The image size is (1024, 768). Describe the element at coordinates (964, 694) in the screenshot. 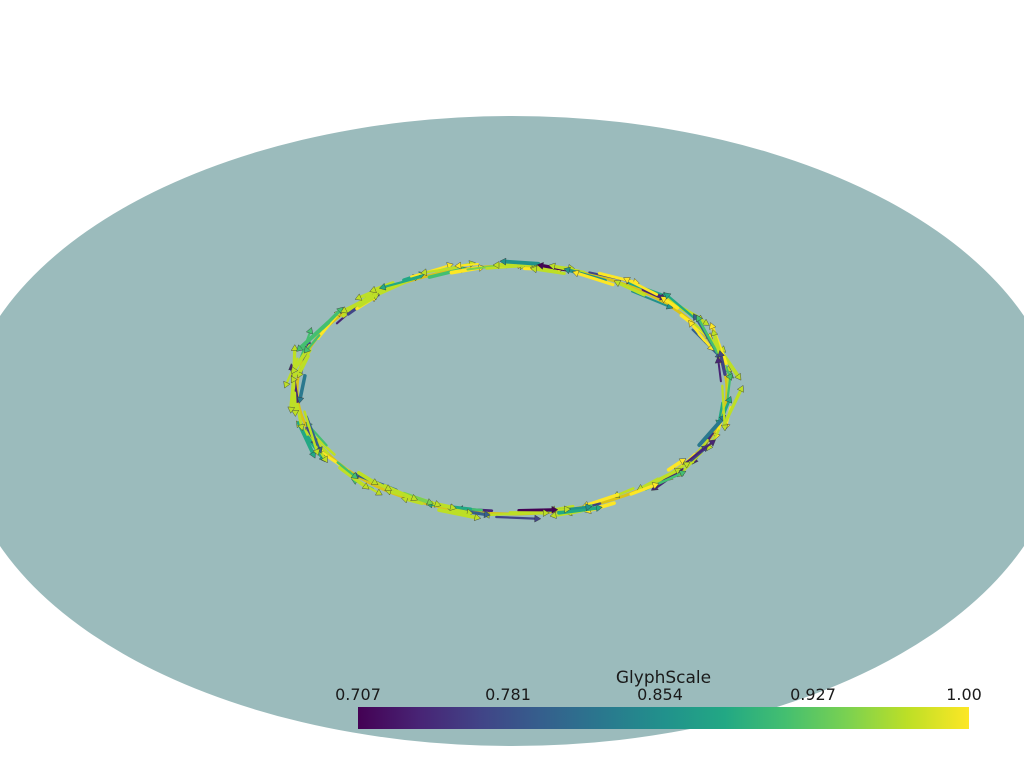

I see `scalar-bar-tick: 1.00` at that location.